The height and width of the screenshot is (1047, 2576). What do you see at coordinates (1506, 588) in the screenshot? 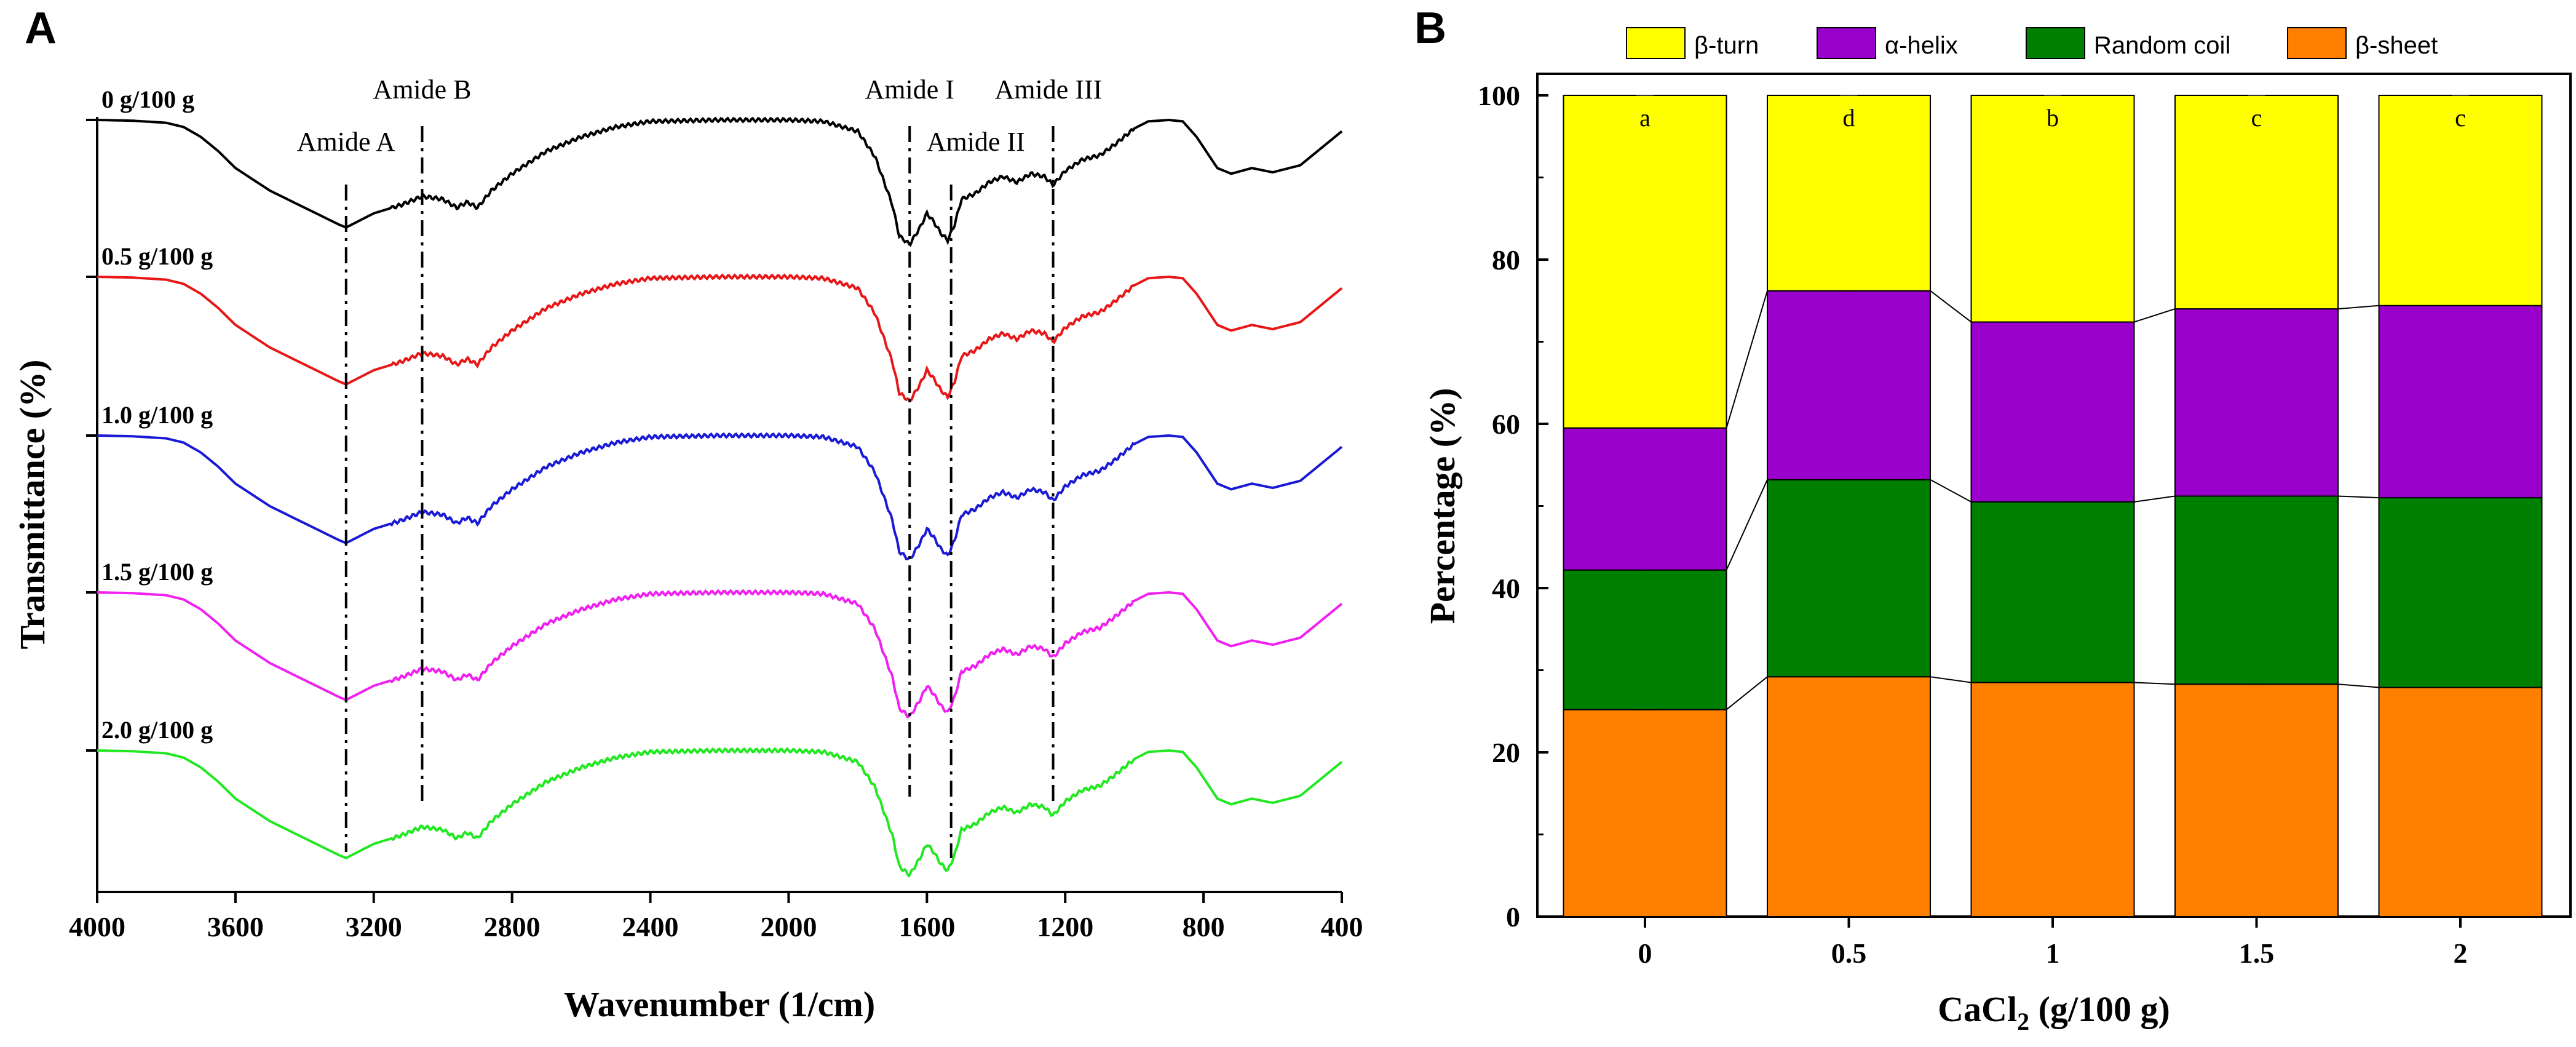
I see `y-tick-label: 40` at bounding box center [1506, 588].